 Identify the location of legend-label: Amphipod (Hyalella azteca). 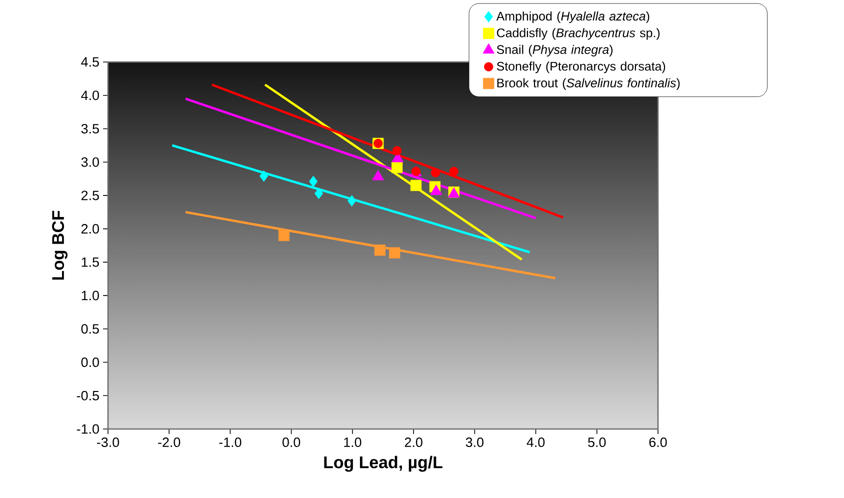
(573, 17).